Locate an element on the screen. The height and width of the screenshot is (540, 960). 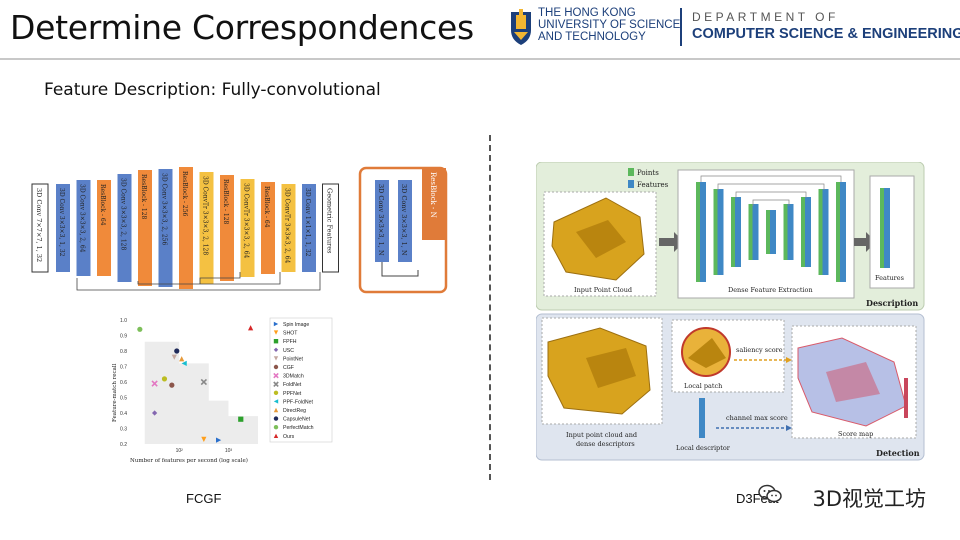
chart-ytick-label: 0.7 is located at coordinates (123, 368).